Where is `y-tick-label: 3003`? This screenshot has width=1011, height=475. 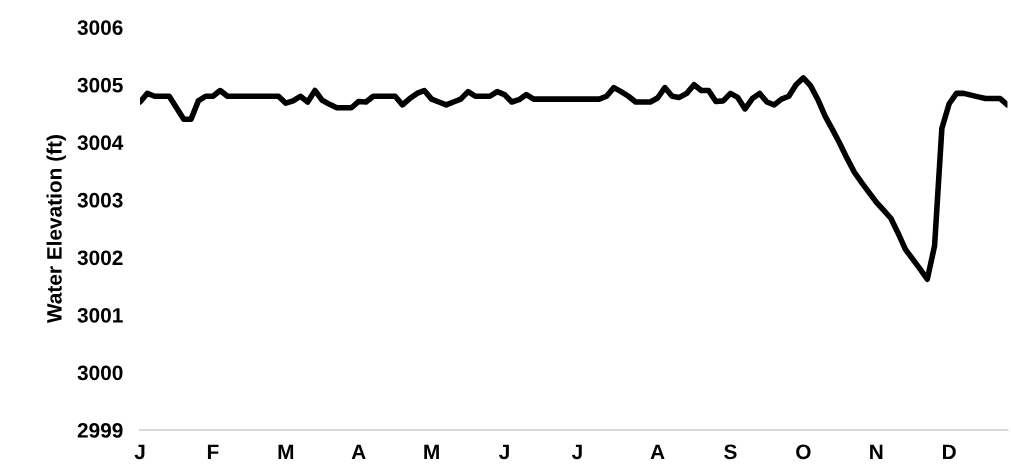
y-tick-label: 3003 is located at coordinates (100, 200).